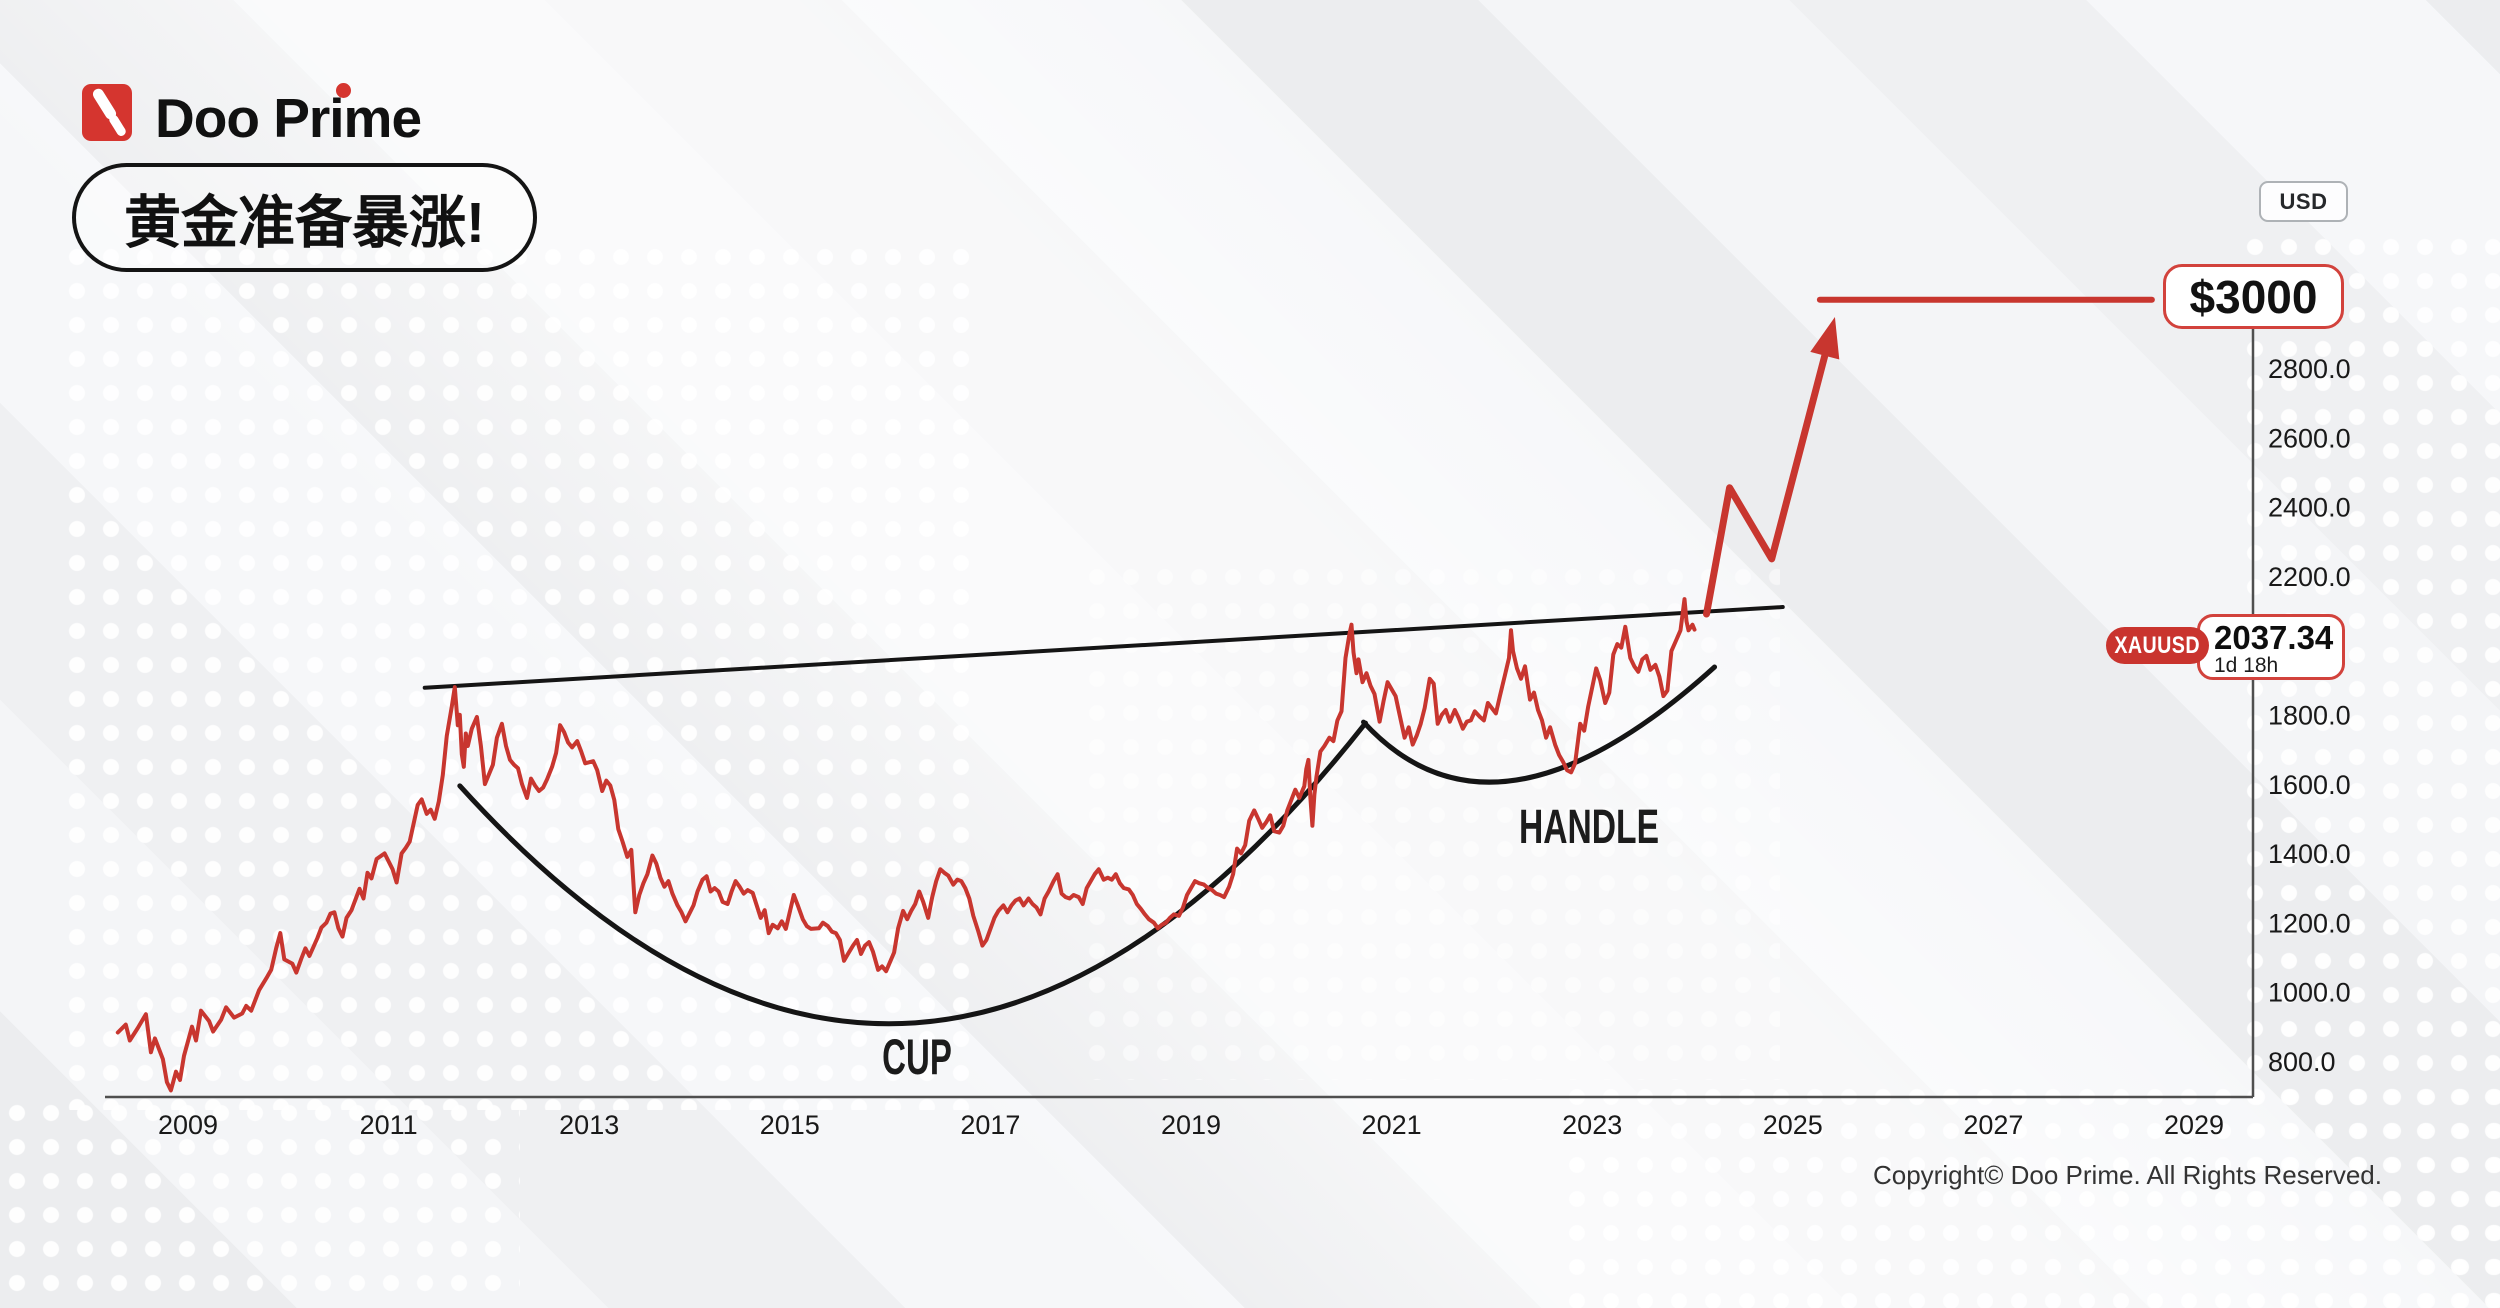  Describe the element at coordinates (188, 1125) in the screenshot. I see `x-tick-label: 2009` at that location.